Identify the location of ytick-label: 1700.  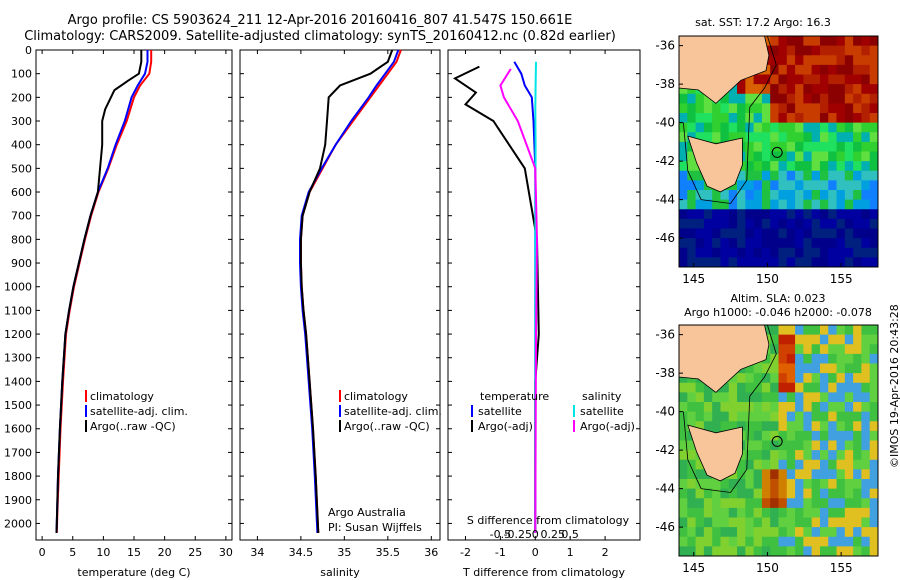
(18, 452).